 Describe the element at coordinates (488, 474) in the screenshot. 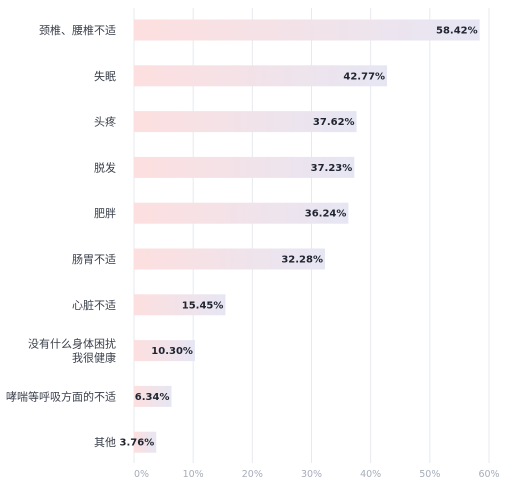

I see `x-tick-label: 60%` at that location.